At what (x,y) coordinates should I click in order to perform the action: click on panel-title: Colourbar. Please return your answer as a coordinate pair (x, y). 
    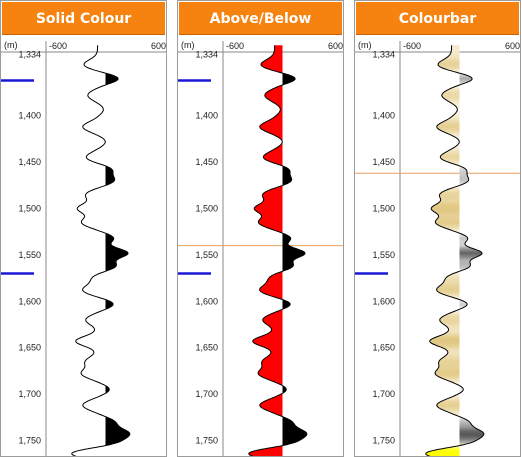
    Looking at the image, I should click on (437, 18).